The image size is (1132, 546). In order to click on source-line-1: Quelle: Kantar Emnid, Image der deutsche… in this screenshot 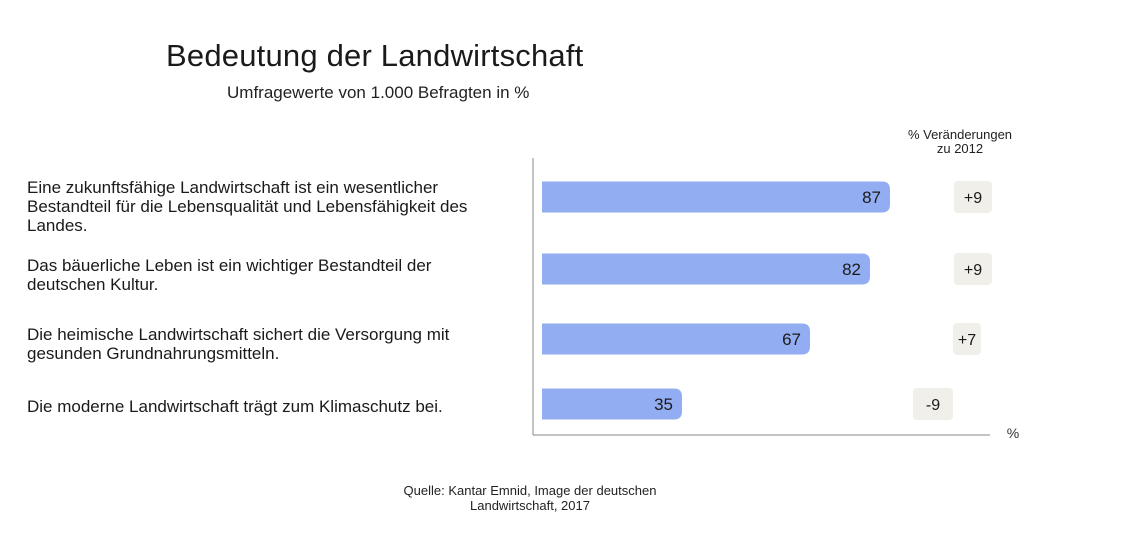, I will do `click(530, 490)`.